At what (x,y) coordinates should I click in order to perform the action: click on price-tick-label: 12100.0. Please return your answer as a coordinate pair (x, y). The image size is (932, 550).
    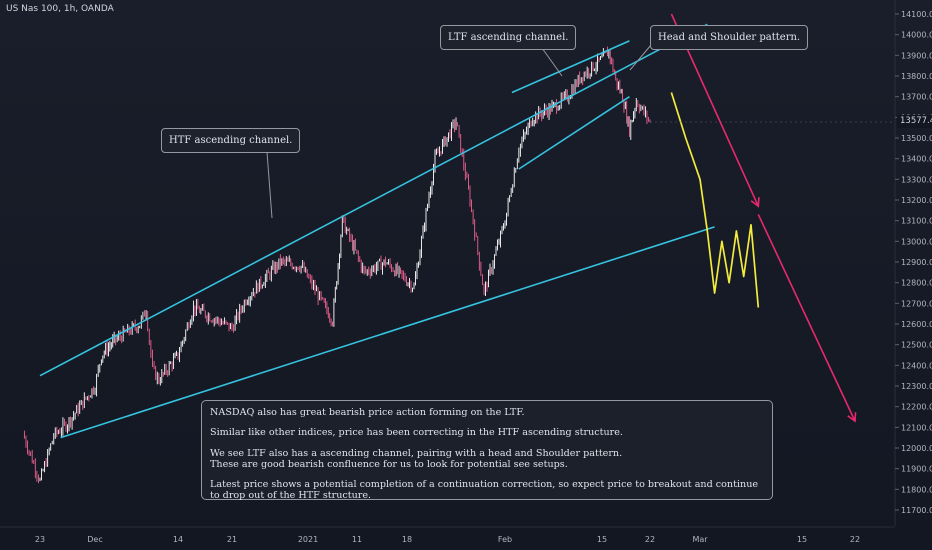
    Looking at the image, I should click on (916, 427).